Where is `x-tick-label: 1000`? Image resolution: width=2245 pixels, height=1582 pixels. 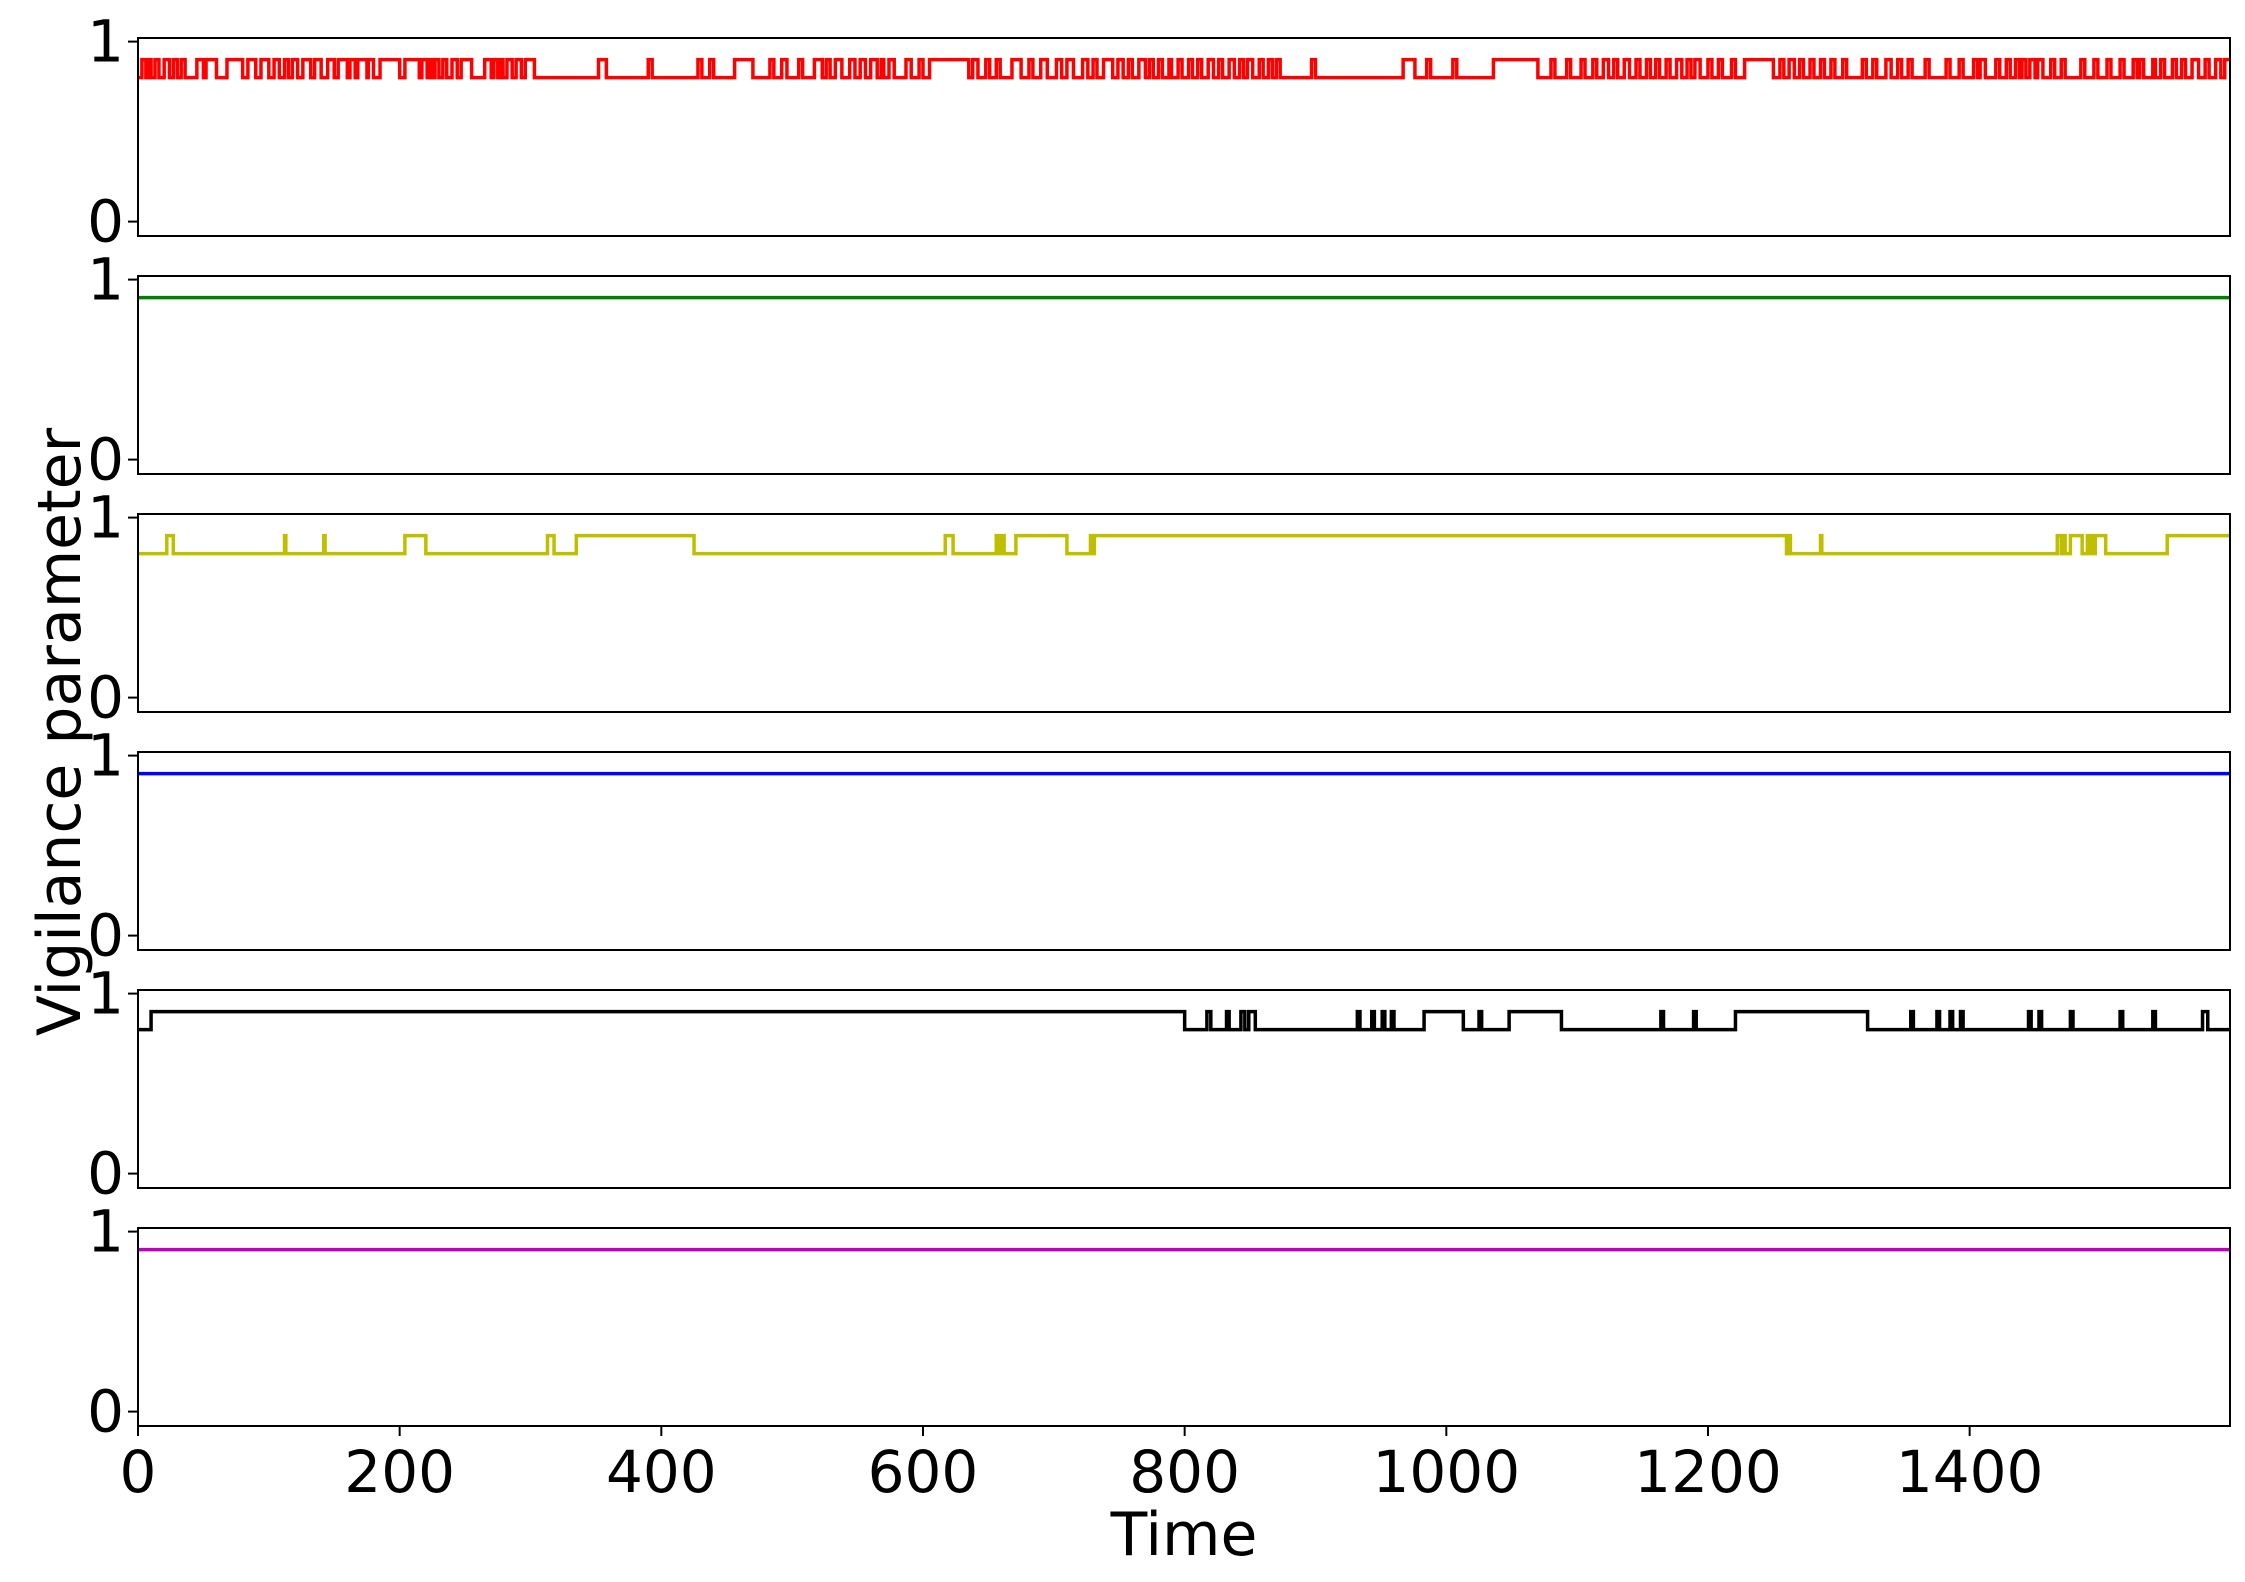 x-tick-label: 1000 is located at coordinates (1447, 1472).